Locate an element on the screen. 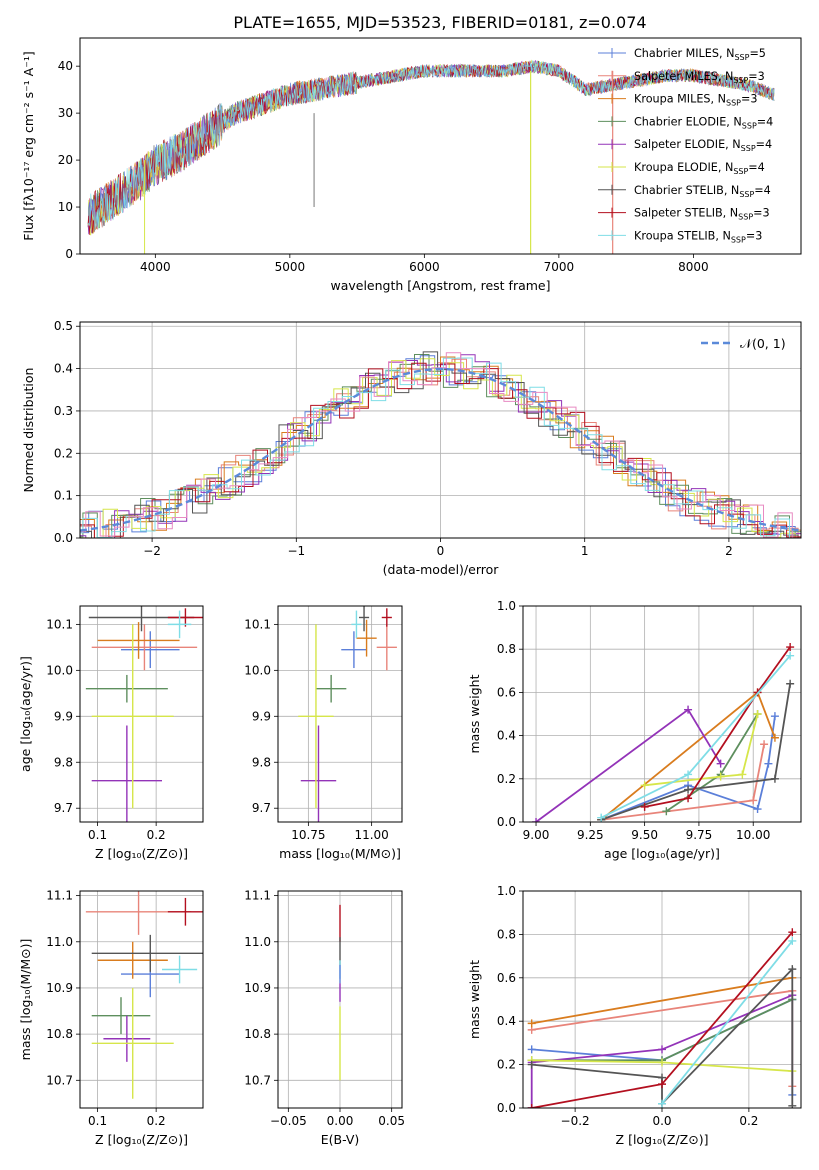  legend-label: Salpeter ELODIE, NSSP=4 is located at coordinates (703, 145).